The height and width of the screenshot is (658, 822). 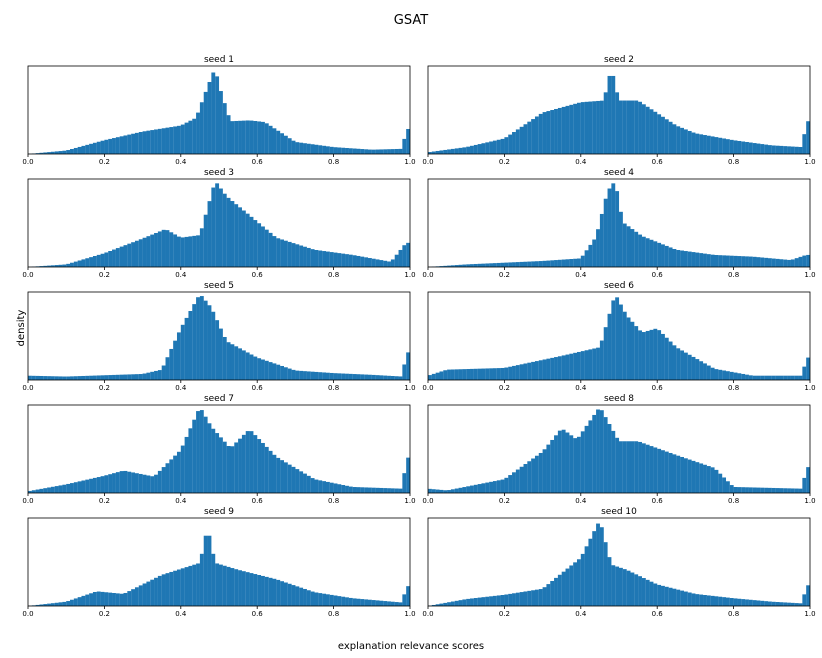 I want to click on subplot-6: seed 6 0.0 0.2 0.4 0.6 0.8 1.0, so click(x=618, y=336).